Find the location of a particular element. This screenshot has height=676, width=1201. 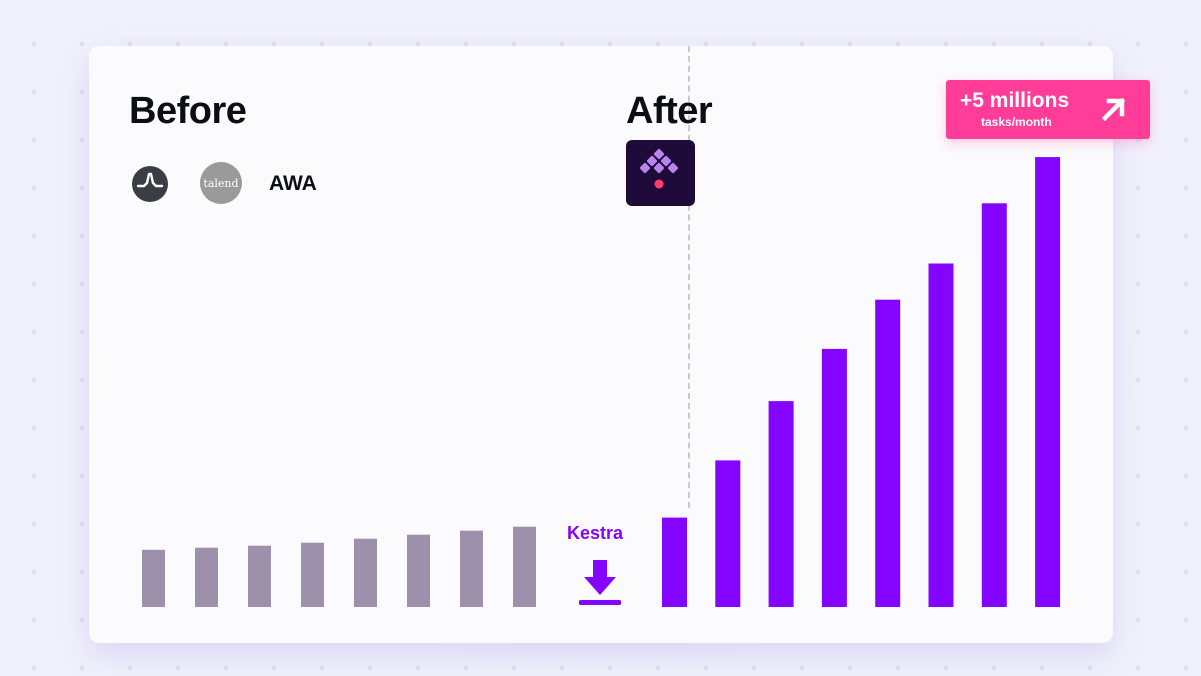

badge-main-text: +5 millions is located at coordinates (1015, 100).